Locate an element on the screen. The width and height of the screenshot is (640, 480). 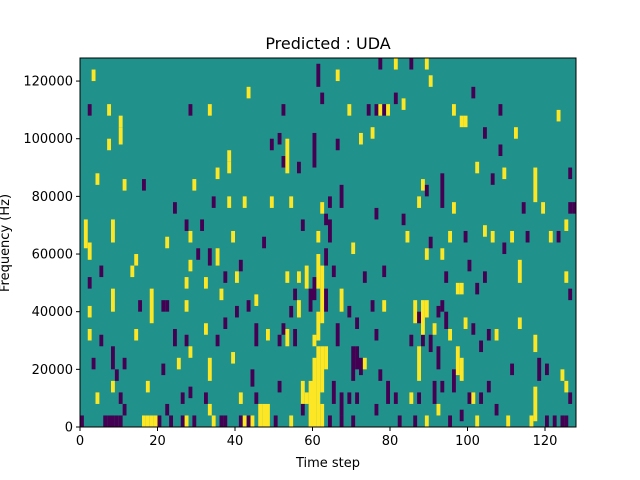
x-tick-label: 0 is located at coordinates (80, 441).